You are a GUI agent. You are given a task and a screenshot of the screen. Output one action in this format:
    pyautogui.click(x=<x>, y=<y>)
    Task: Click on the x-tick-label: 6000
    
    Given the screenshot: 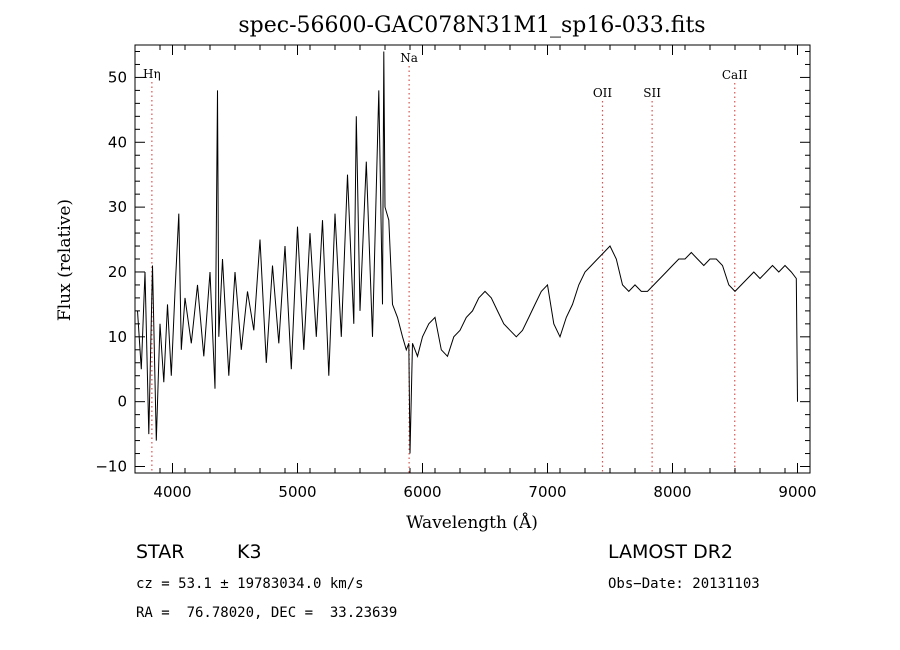 What is the action you would take?
    pyautogui.click(x=422, y=492)
    